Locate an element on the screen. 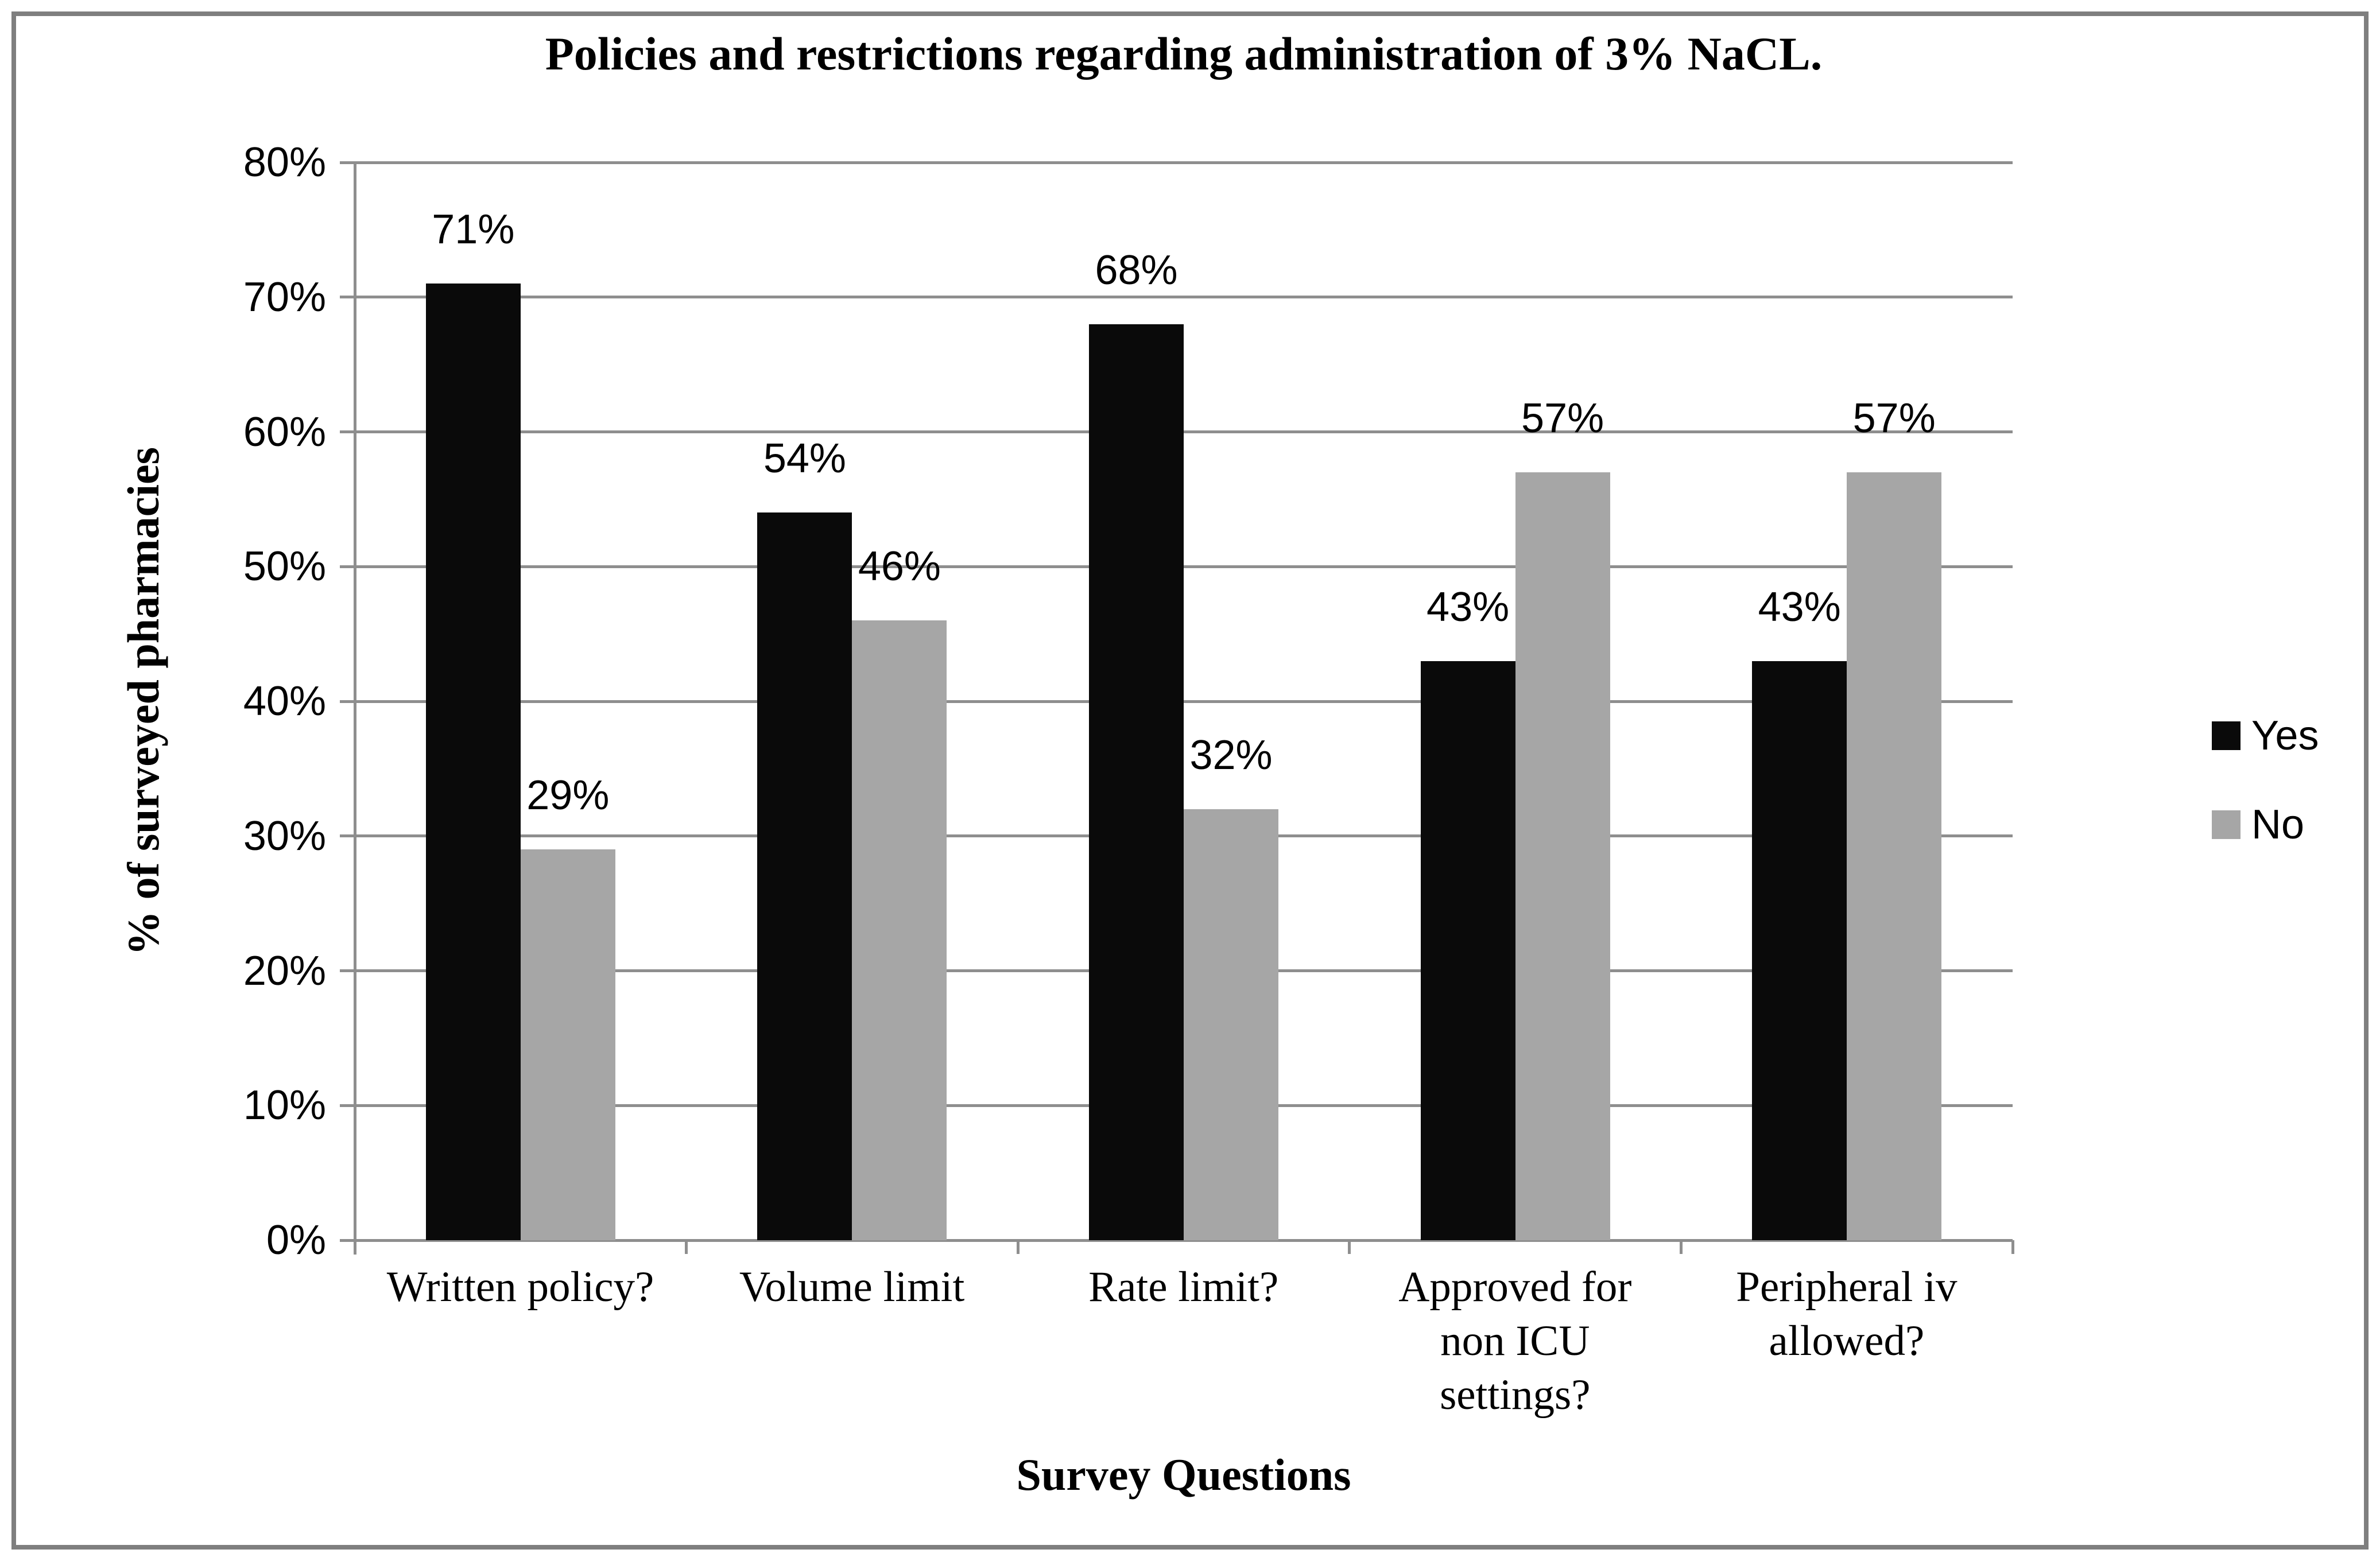 The image size is (2380, 1561). y-tick-label-50%: 50% is located at coordinates (284, 566).